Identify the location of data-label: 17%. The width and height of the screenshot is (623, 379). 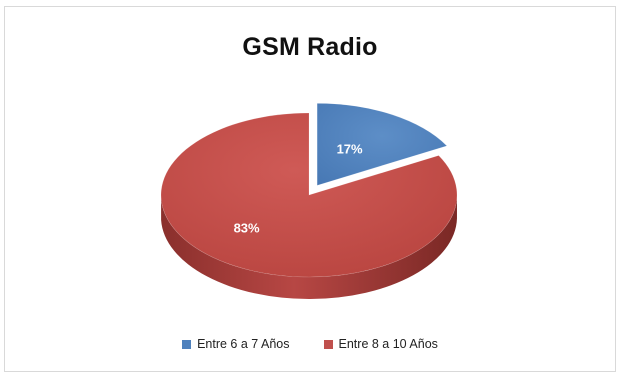
(350, 149).